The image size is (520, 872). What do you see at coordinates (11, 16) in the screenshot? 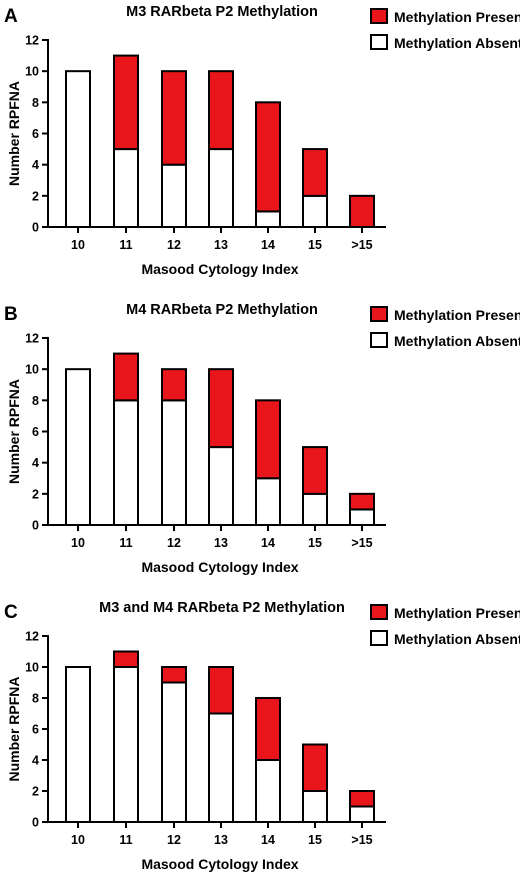
I see `panel-letter: A` at bounding box center [11, 16].